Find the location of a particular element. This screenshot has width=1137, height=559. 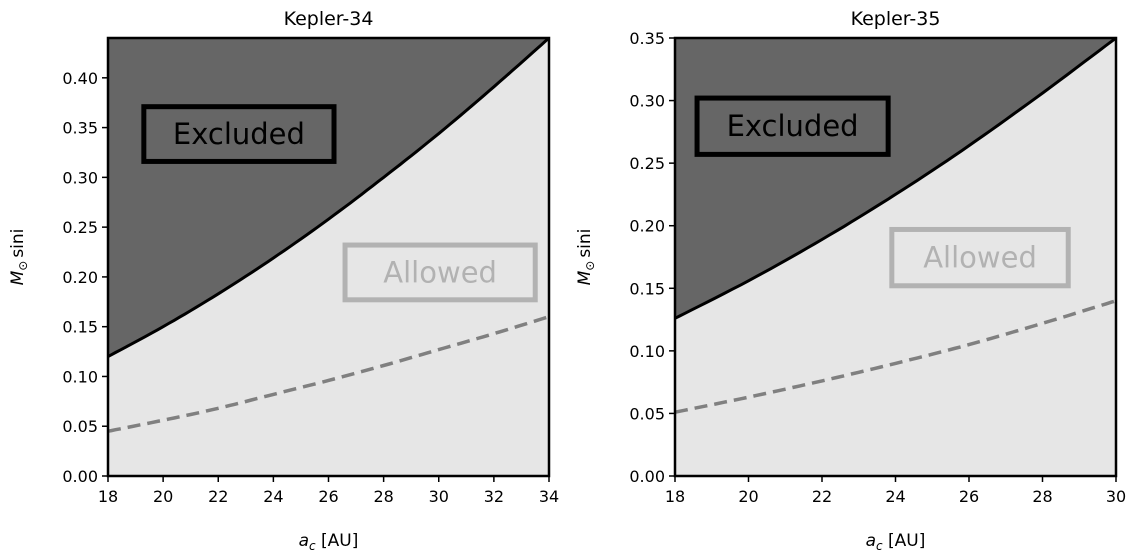

chart-title: Kepler-35 is located at coordinates (896, 19).